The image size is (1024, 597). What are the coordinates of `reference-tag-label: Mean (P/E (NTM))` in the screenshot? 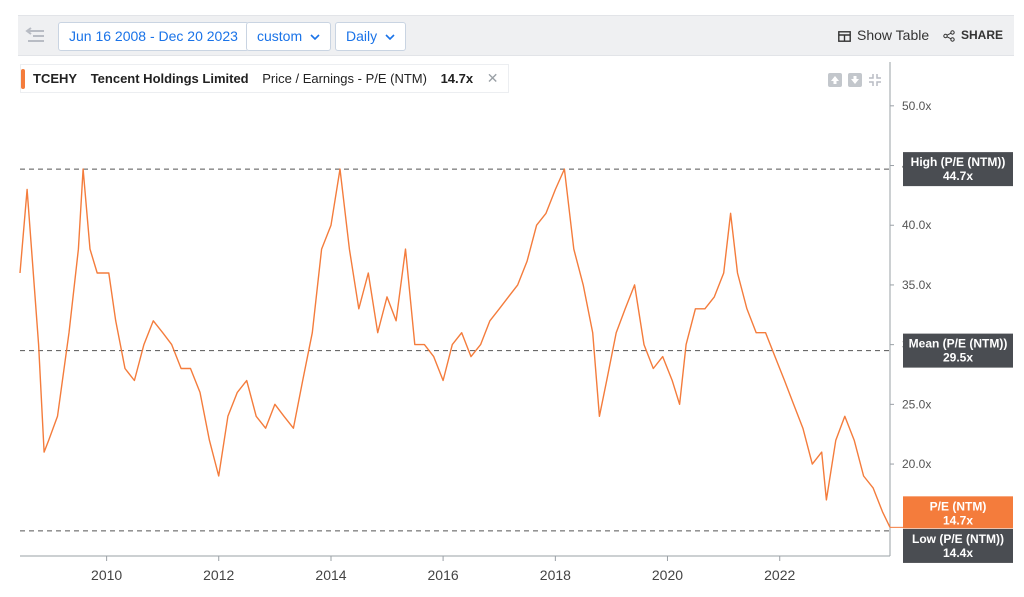 It's located at (958, 344).